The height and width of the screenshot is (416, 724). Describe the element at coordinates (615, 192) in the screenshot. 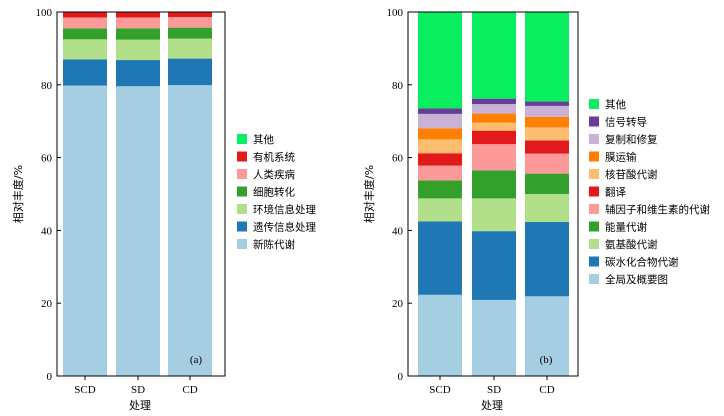

I see `legend-label: 翻译` at that location.